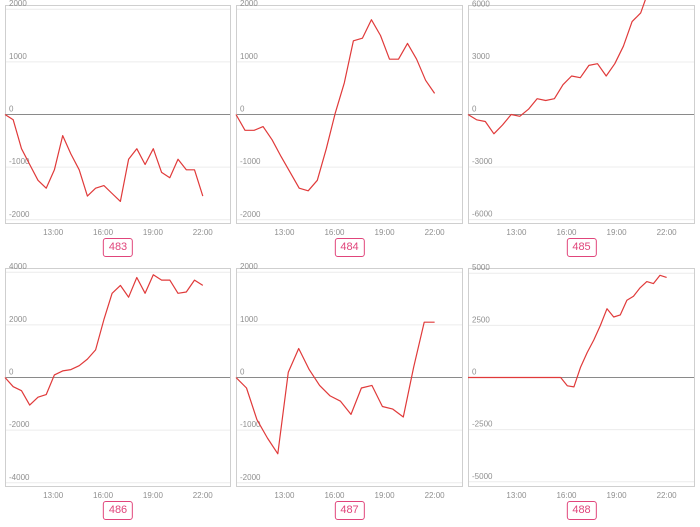  What do you see at coordinates (18, 266) in the screenshot?
I see `y-tick-label: 4000` at bounding box center [18, 266].